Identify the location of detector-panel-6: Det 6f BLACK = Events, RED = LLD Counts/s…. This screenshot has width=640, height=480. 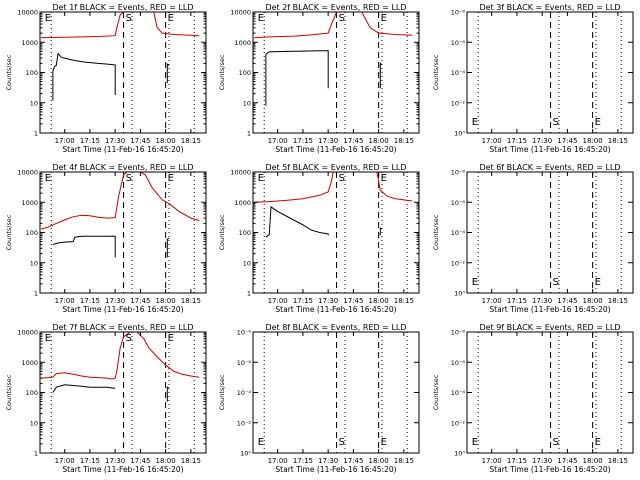
(533, 238).